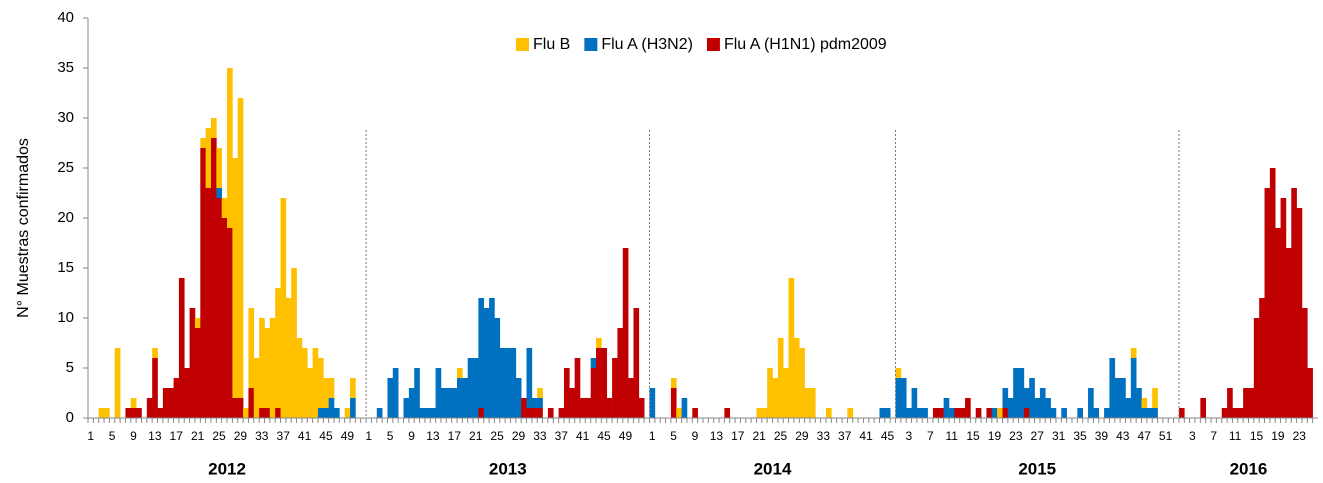  I want to click on x-tick-label: 29, so click(519, 436).